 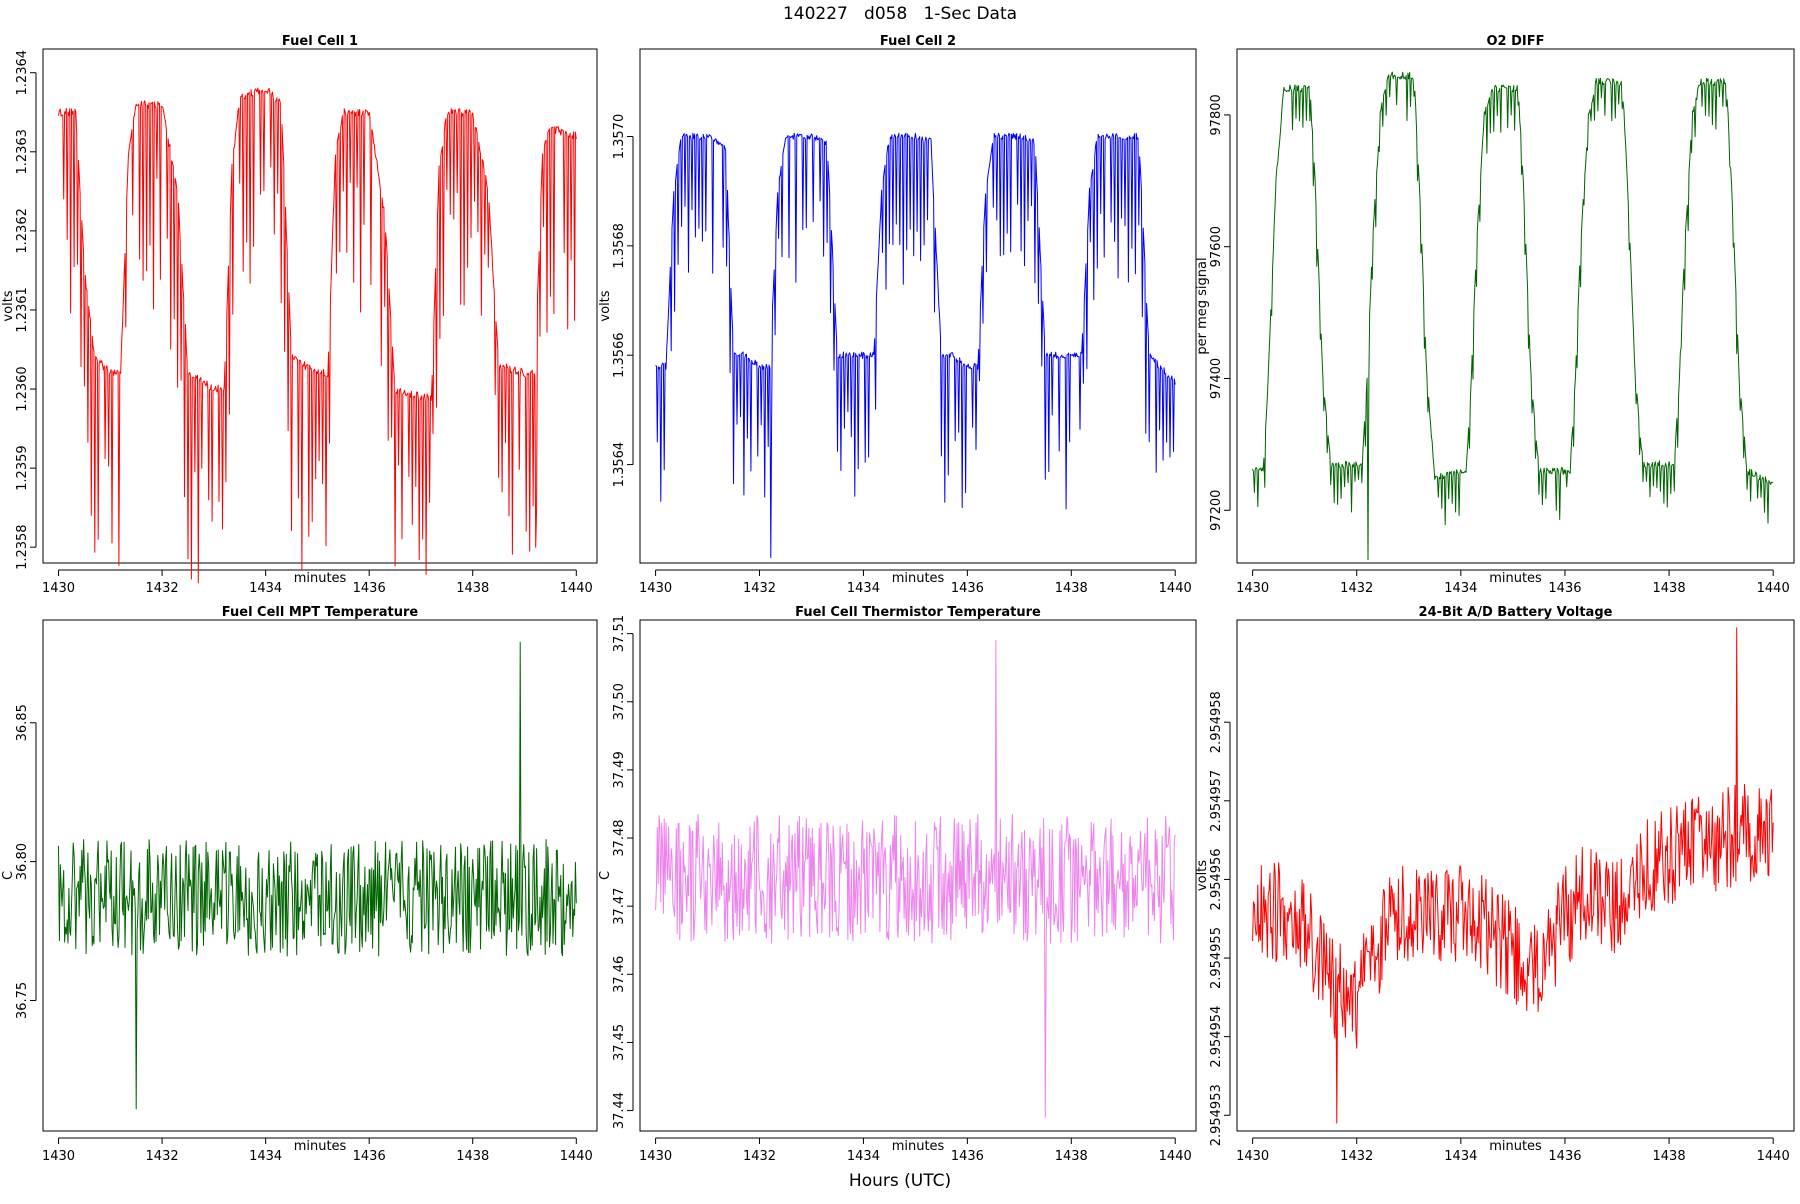 I want to click on y-axis-label: C, so click(x=8, y=875).